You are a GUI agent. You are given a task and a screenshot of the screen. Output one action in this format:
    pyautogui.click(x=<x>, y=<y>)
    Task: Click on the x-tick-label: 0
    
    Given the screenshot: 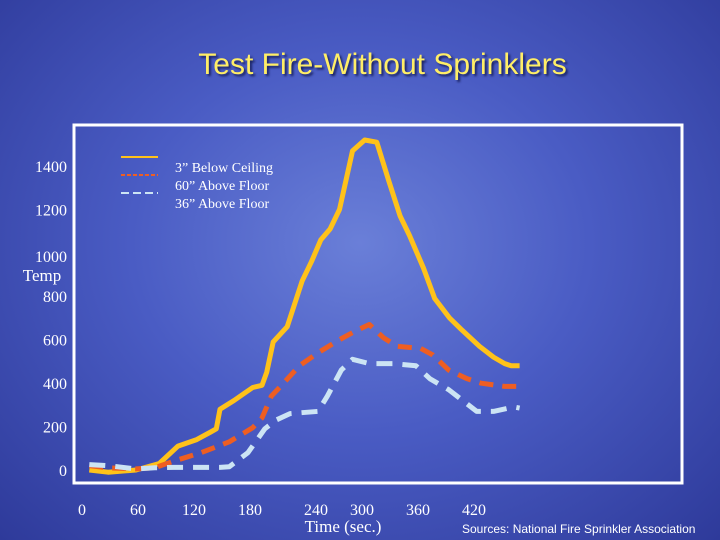 What is the action you would take?
    pyautogui.click(x=82, y=510)
    